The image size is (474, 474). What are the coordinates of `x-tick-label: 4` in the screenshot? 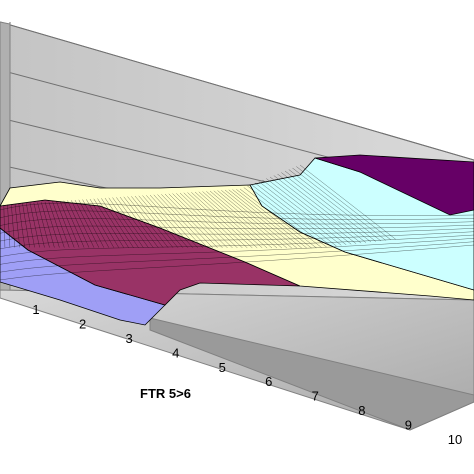 It's located at (175, 352).